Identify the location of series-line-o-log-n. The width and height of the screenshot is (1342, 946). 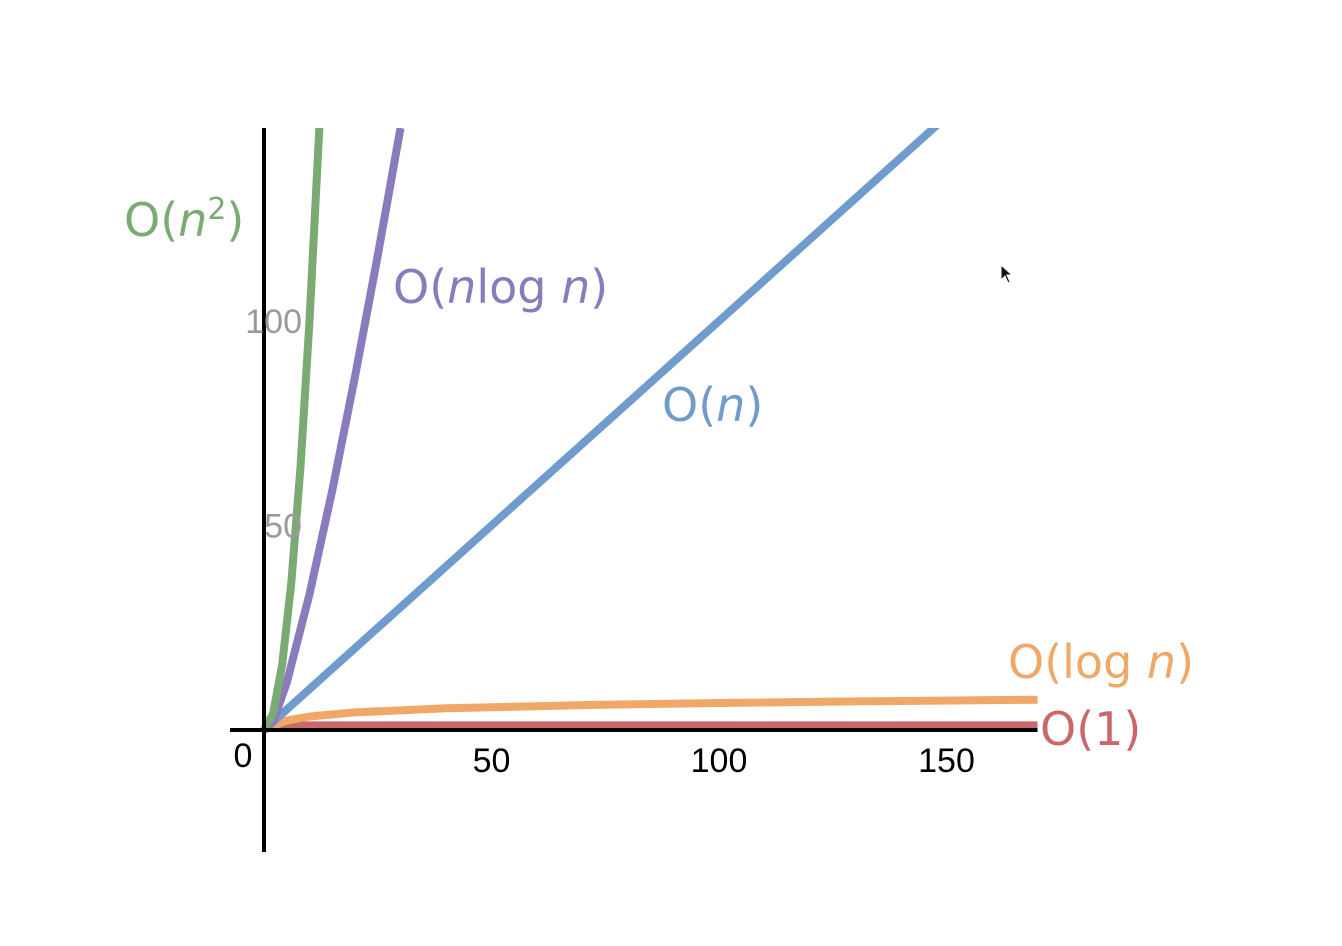
(650, 714).